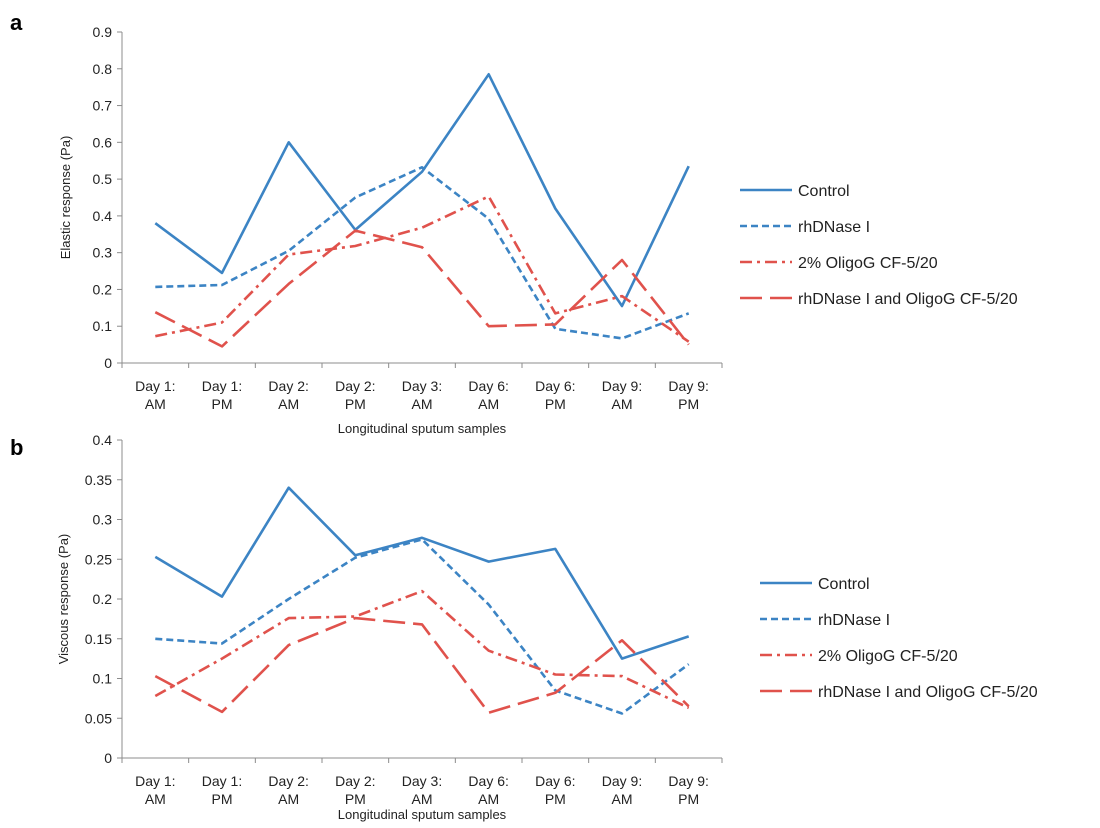 The height and width of the screenshot is (828, 1100). Describe the element at coordinates (103, 216) in the screenshot. I see `panel-a-y-tick-label: 0.4` at that location.